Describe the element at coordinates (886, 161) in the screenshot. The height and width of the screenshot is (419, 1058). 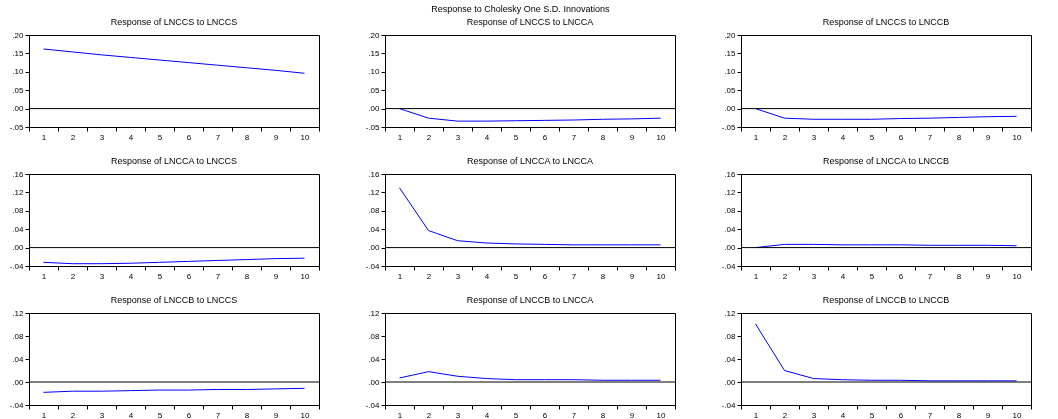
I see `chart-title: Response of LNCCA to LNCCB` at that location.